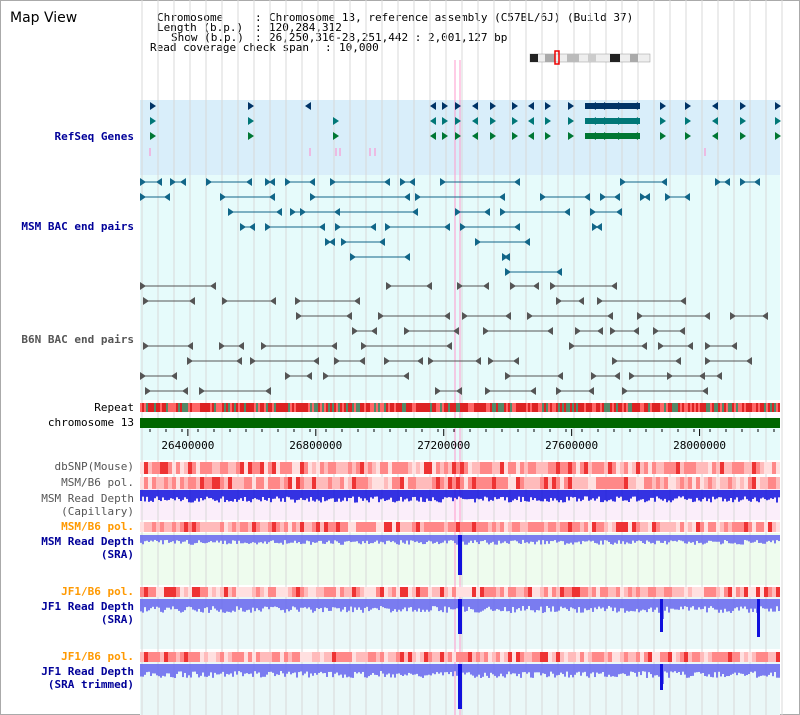 Image resolution: width=800 pixels, height=715 pixels. I want to click on track-label-b6n-bac: B6N BAC end pairs, so click(77, 339).